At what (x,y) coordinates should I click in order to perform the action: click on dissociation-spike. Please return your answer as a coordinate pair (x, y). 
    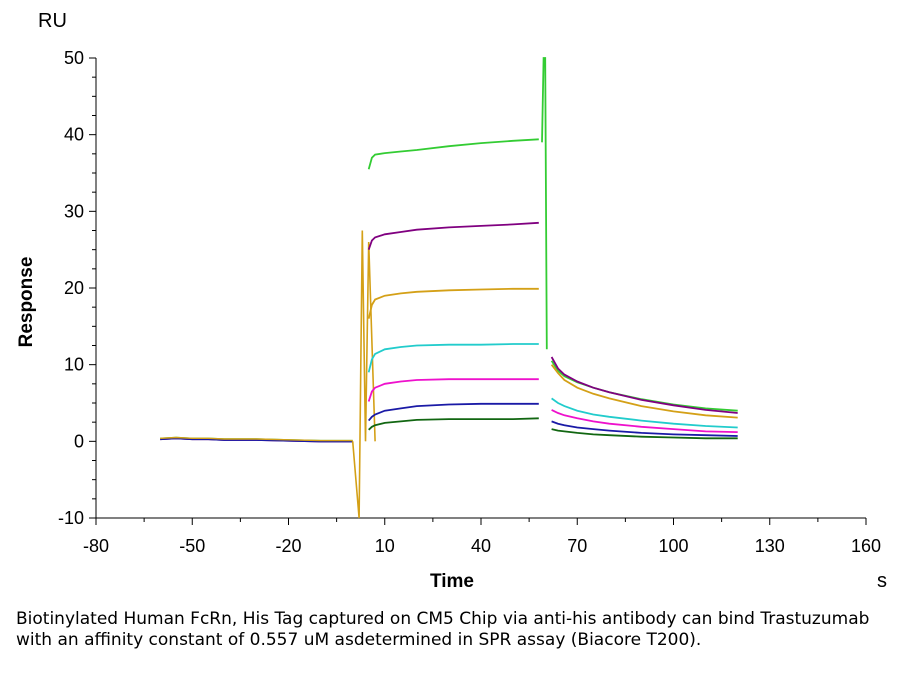
    Looking at the image, I should click on (544, 203).